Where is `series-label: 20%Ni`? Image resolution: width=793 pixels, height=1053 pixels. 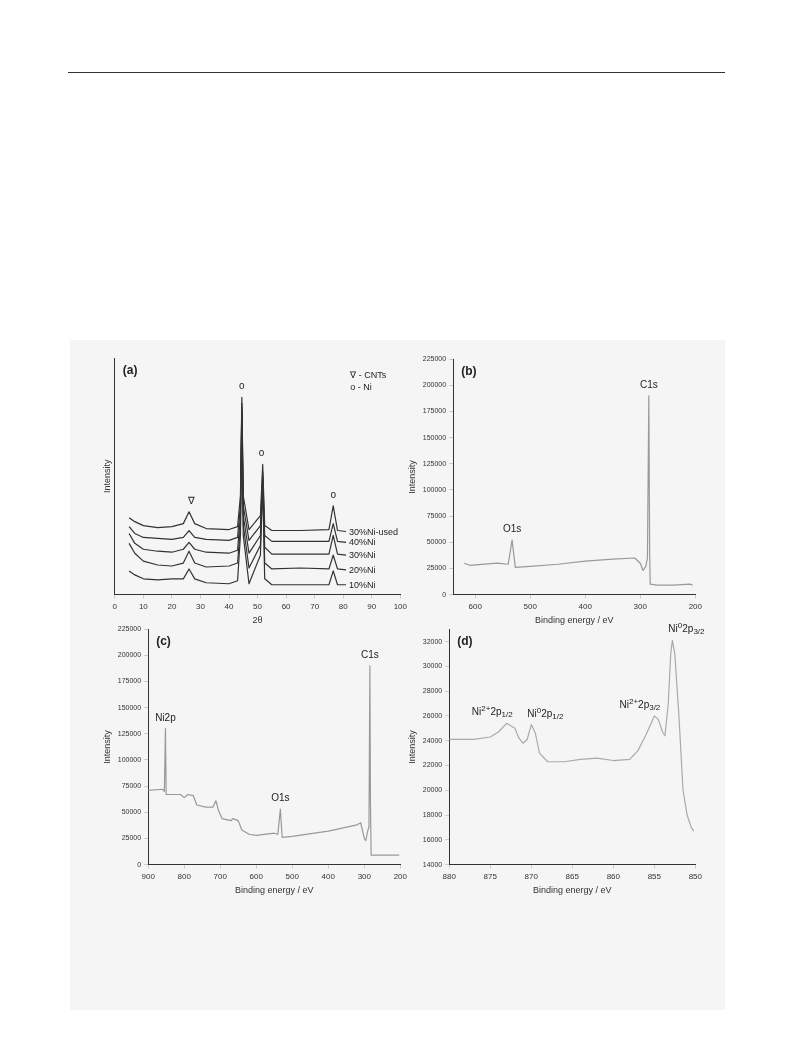
series-label: 20%Ni is located at coordinates (362, 569).